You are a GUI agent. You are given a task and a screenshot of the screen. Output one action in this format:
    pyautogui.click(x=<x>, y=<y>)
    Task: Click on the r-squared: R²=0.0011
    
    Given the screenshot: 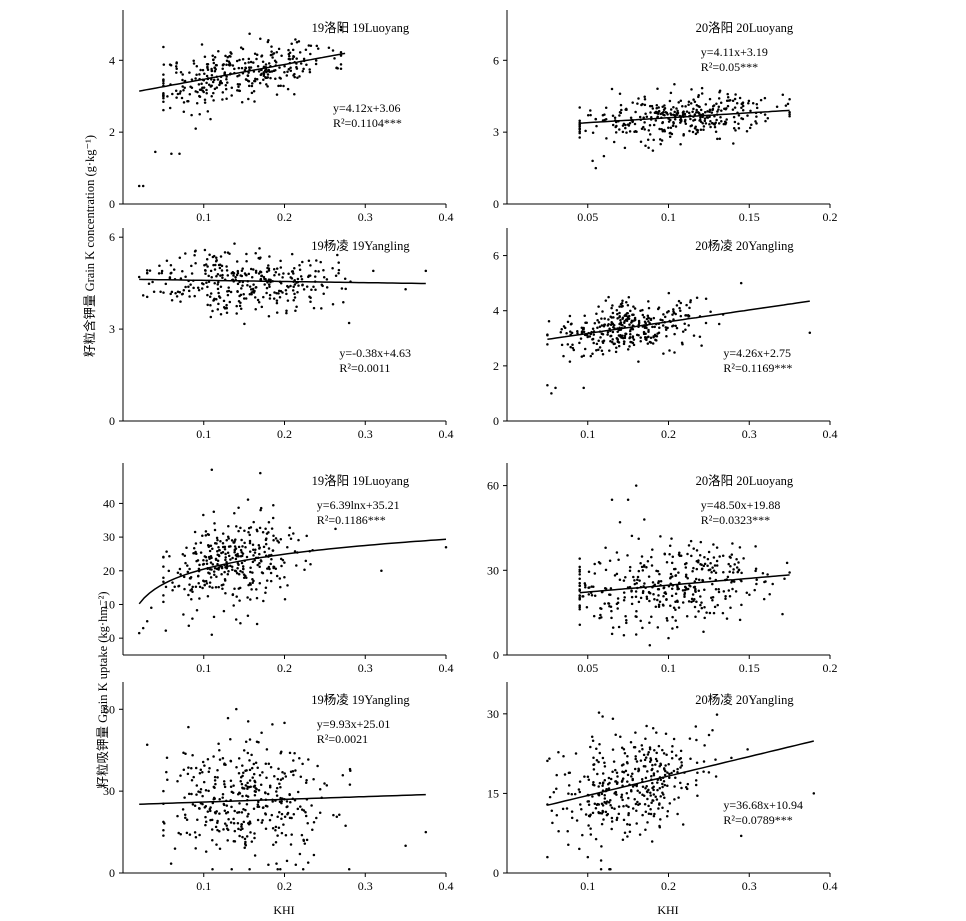 What is the action you would take?
    pyautogui.click(x=364, y=368)
    